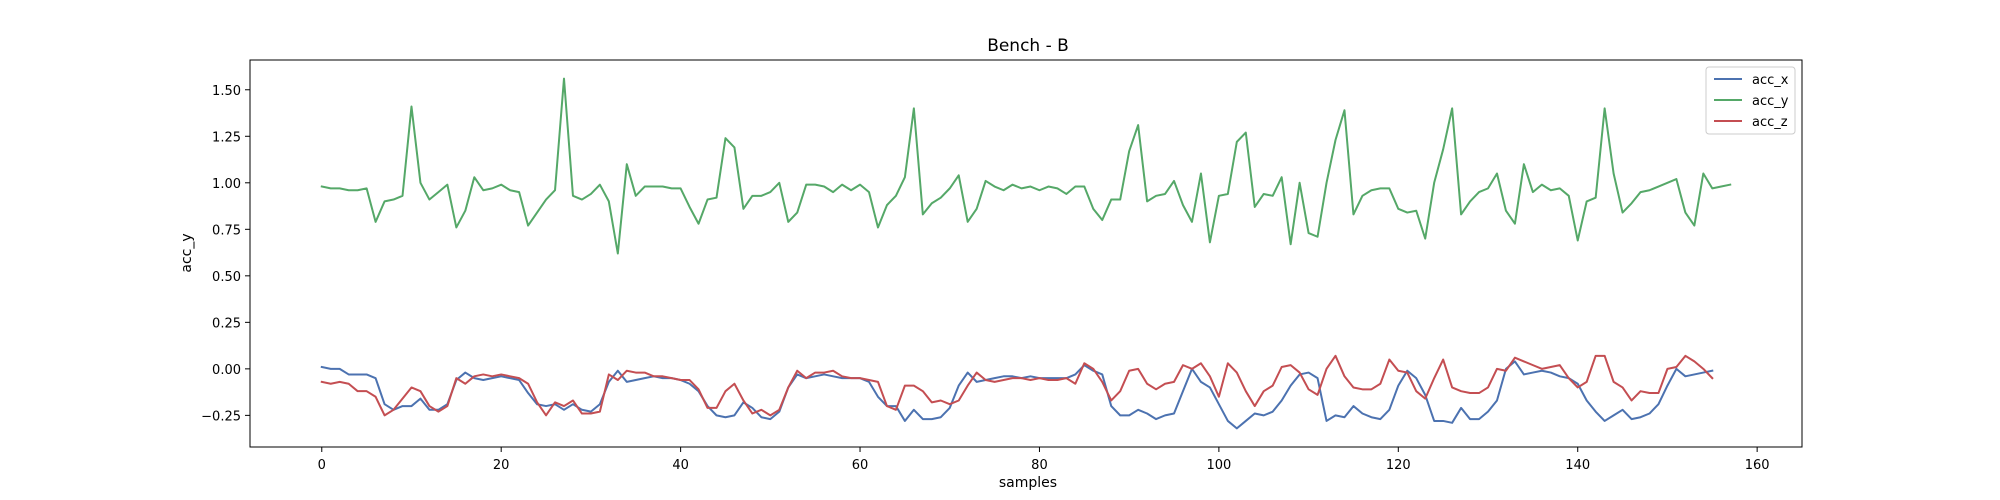 The width and height of the screenshot is (2000, 500). Describe the element at coordinates (1398, 465) in the screenshot. I see `x-tick-label: 120` at that location.